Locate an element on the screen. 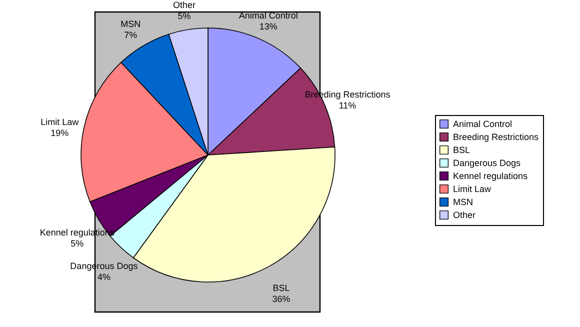  slice-label: Other is located at coordinates (184, 5).